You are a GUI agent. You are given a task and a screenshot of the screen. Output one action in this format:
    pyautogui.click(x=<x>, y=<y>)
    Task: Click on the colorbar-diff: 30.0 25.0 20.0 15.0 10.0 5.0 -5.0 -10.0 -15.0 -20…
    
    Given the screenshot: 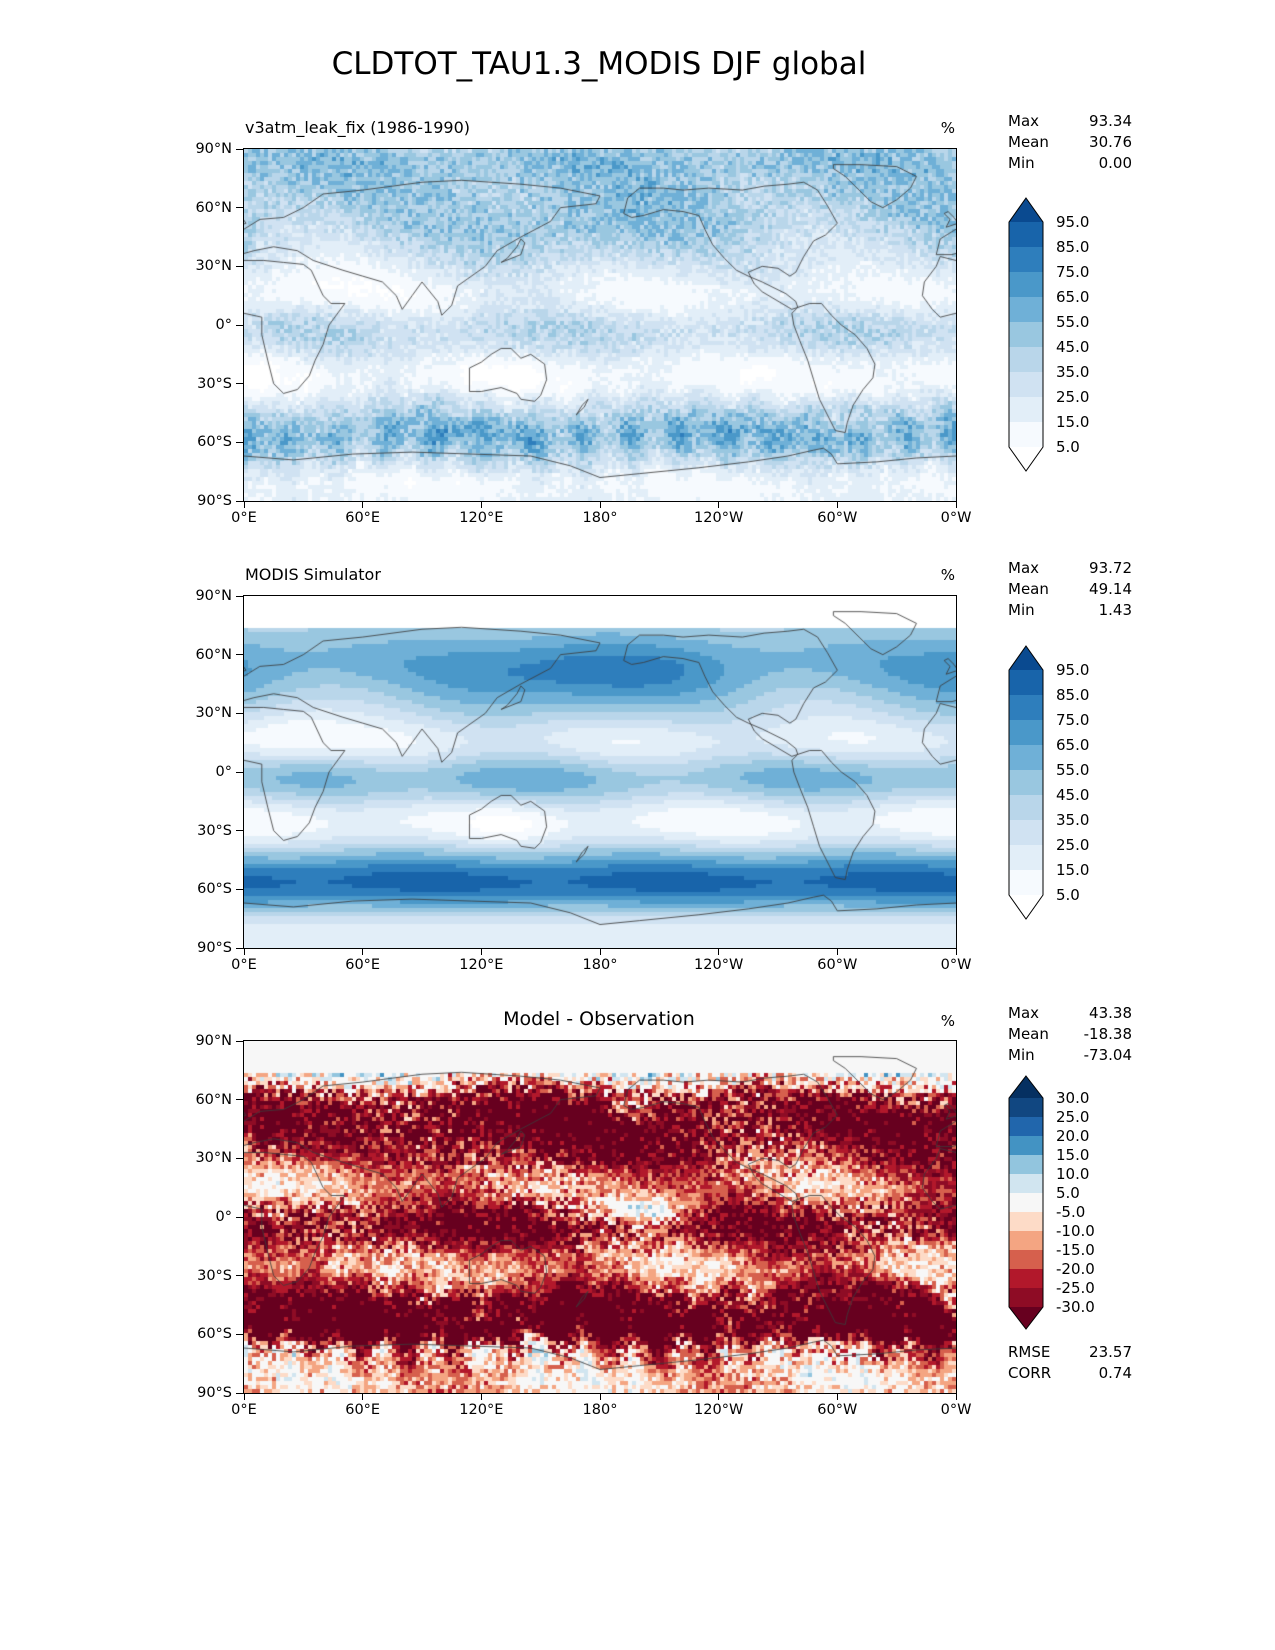 What is the action you would take?
    pyautogui.click(x=1051, y=1204)
    